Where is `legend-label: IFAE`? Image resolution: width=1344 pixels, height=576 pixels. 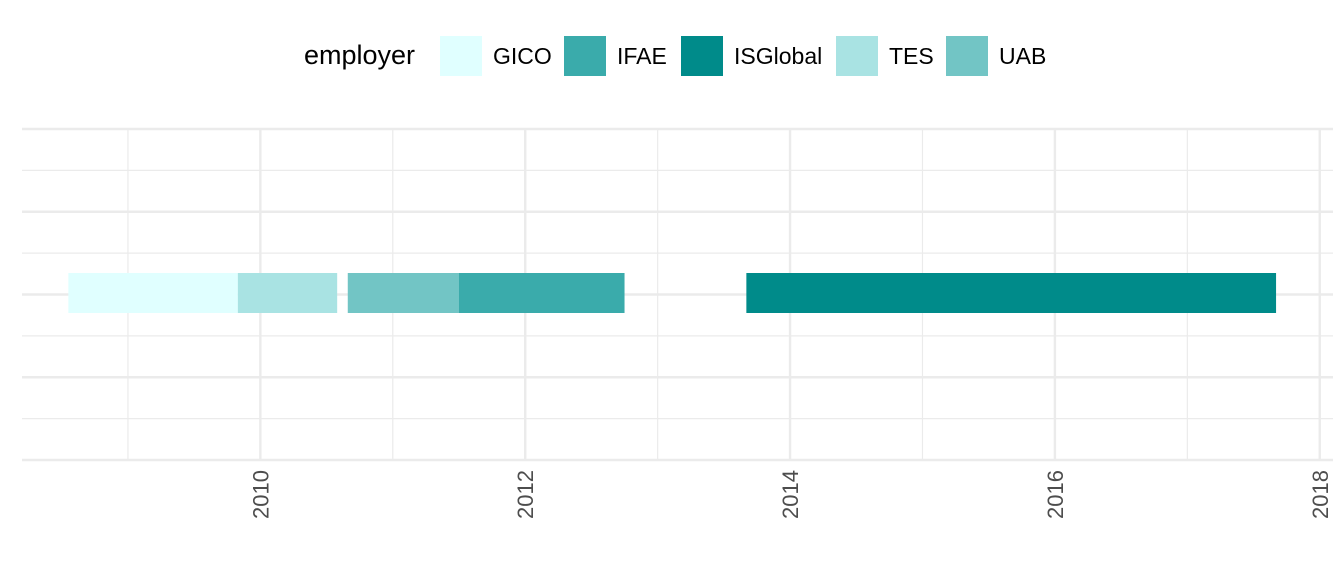 legend-label: IFAE is located at coordinates (642, 56).